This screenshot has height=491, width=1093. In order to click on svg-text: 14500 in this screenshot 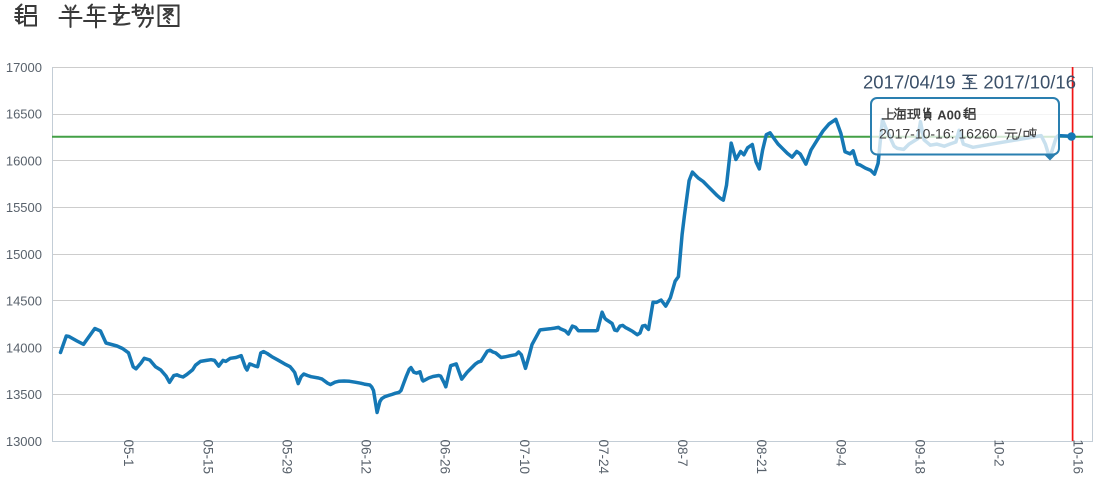, I will do `click(24, 301)`.